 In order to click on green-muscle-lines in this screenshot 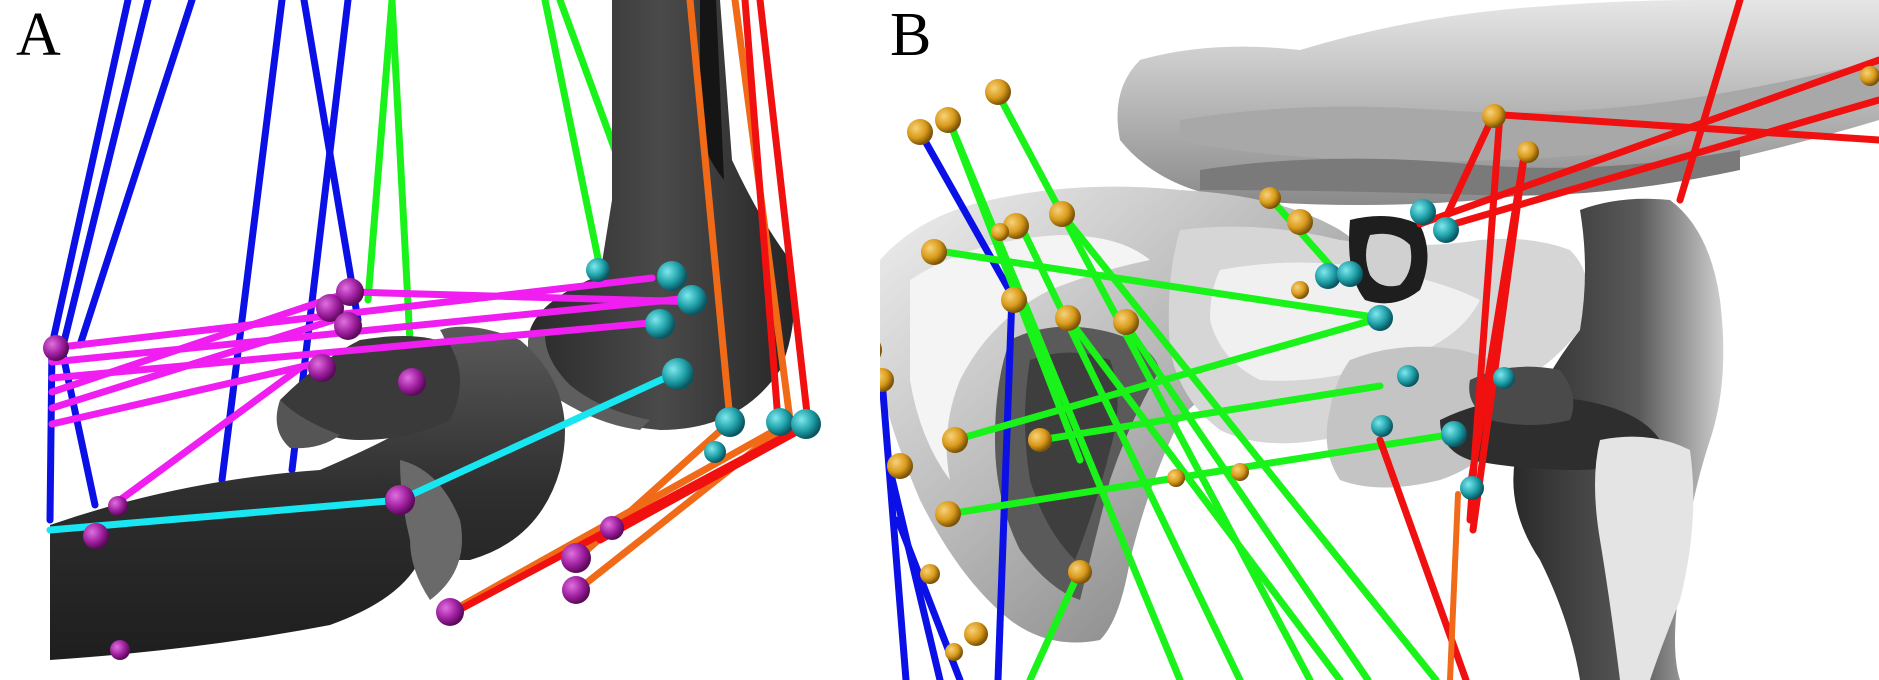, I will do `click(491, 192)`.